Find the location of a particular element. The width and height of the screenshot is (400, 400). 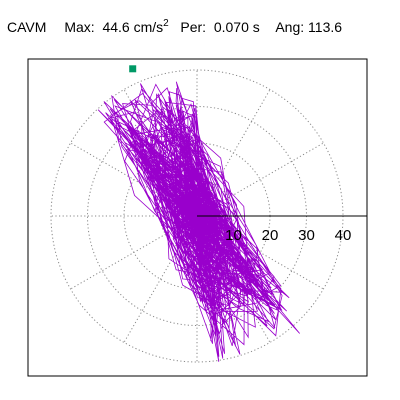

radial-tick-label-20: 20 is located at coordinates (270, 235).